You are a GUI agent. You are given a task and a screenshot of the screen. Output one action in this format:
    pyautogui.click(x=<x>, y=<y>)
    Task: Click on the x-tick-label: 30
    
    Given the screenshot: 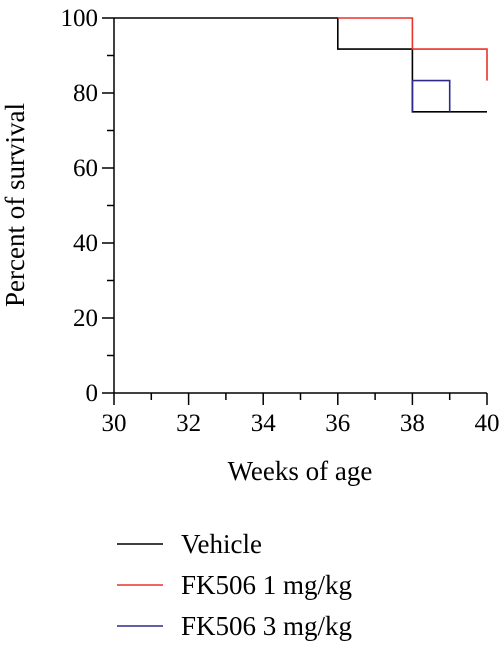 What is the action you would take?
    pyautogui.click(x=114, y=423)
    